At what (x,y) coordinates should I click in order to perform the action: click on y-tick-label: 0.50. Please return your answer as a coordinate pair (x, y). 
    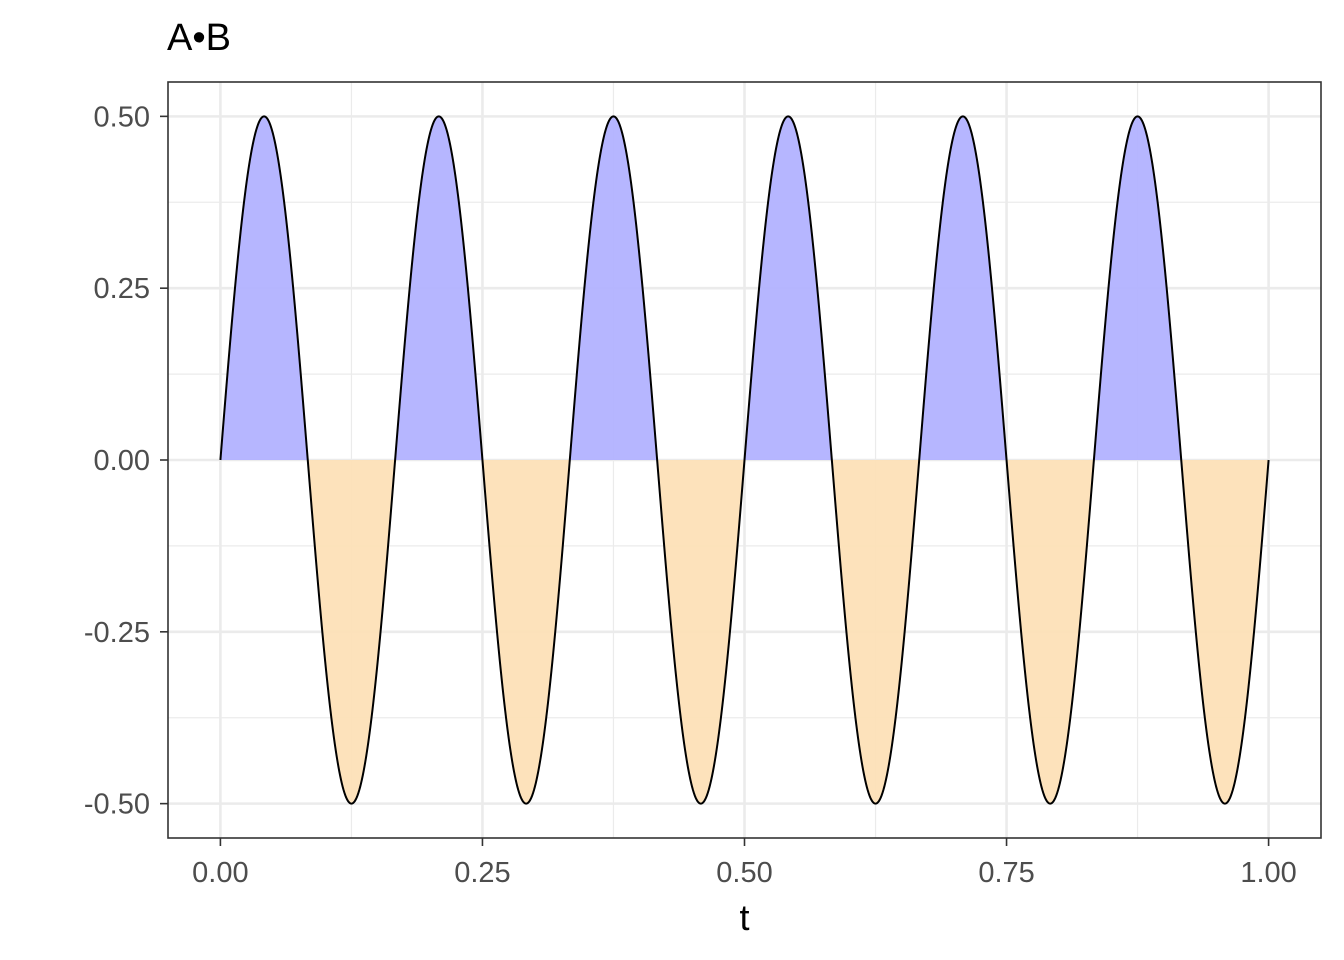
    Looking at the image, I should click on (122, 117).